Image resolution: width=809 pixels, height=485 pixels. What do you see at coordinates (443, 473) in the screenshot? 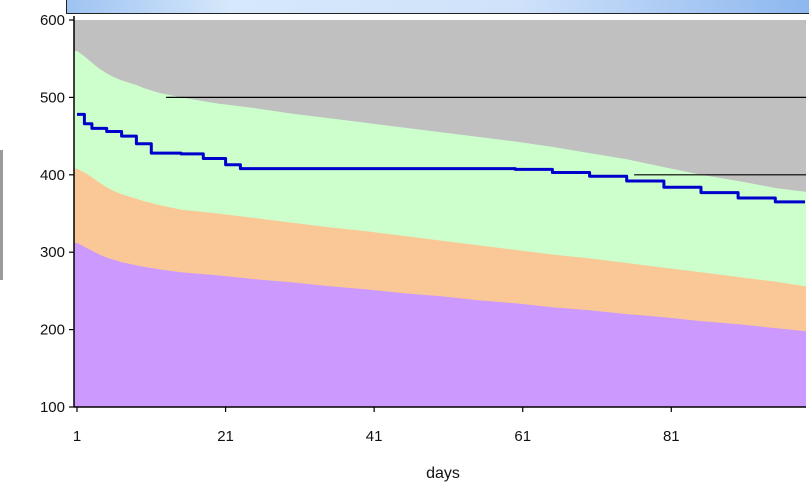
I see `x-axis-title: days` at bounding box center [443, 473].